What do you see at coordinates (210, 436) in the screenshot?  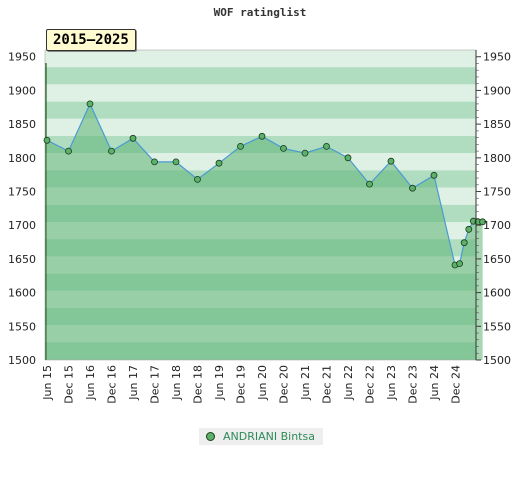 I see `legend-marker-icon` at bounding box center [210, 436].